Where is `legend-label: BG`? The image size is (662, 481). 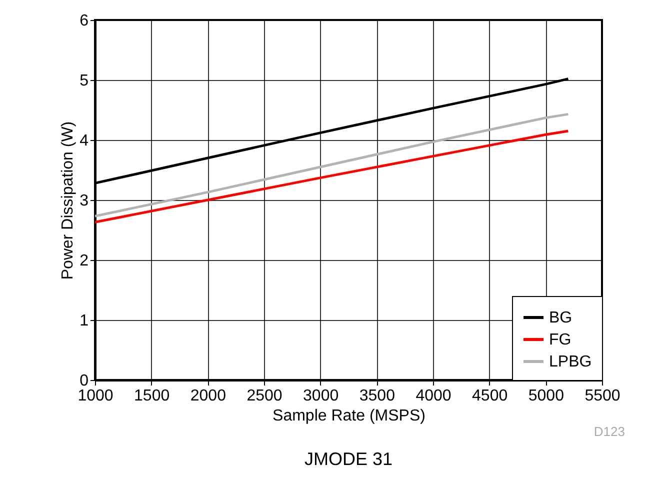 legend-label: BG is located at coordinates (560, 318).